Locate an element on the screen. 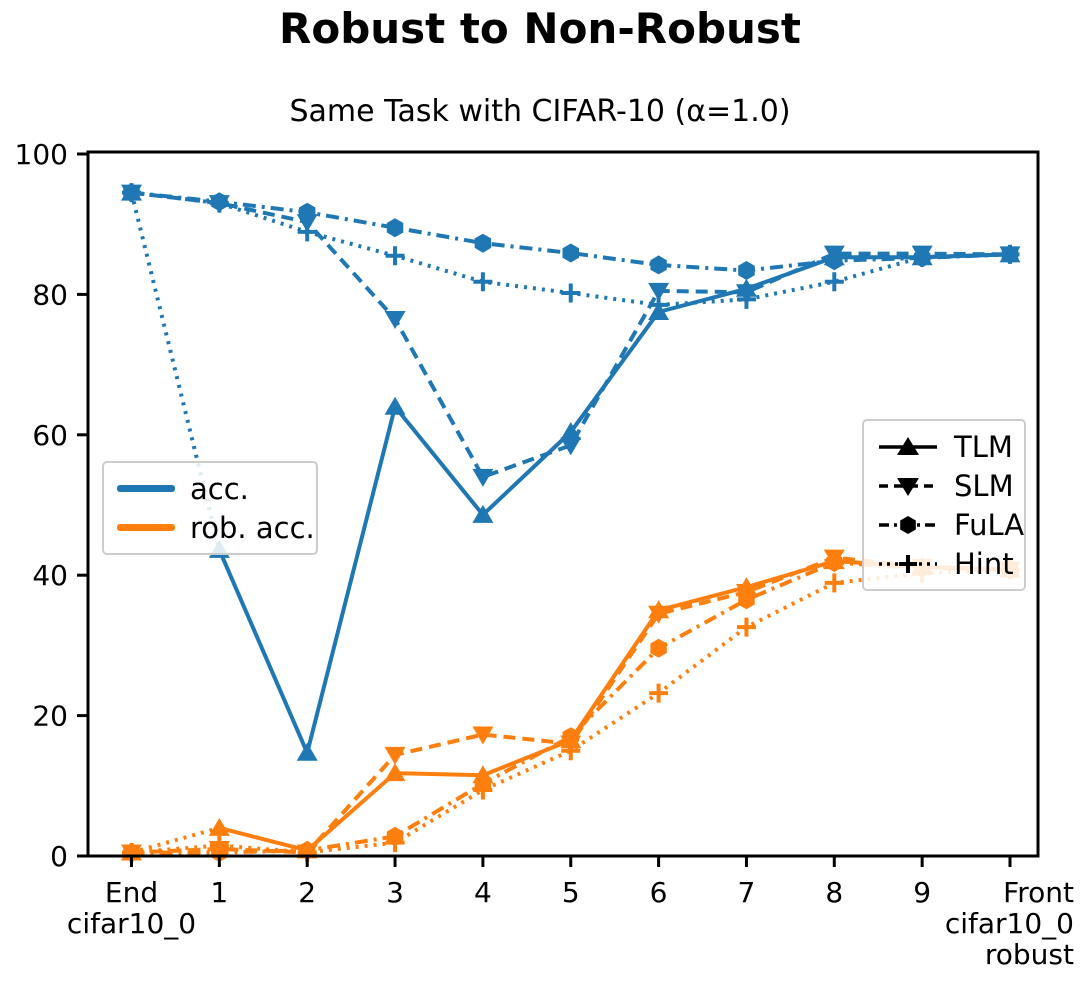 The width and height of the screenshot is (1080, 983). svg-text: 100 is located at coordinates (41, 154).